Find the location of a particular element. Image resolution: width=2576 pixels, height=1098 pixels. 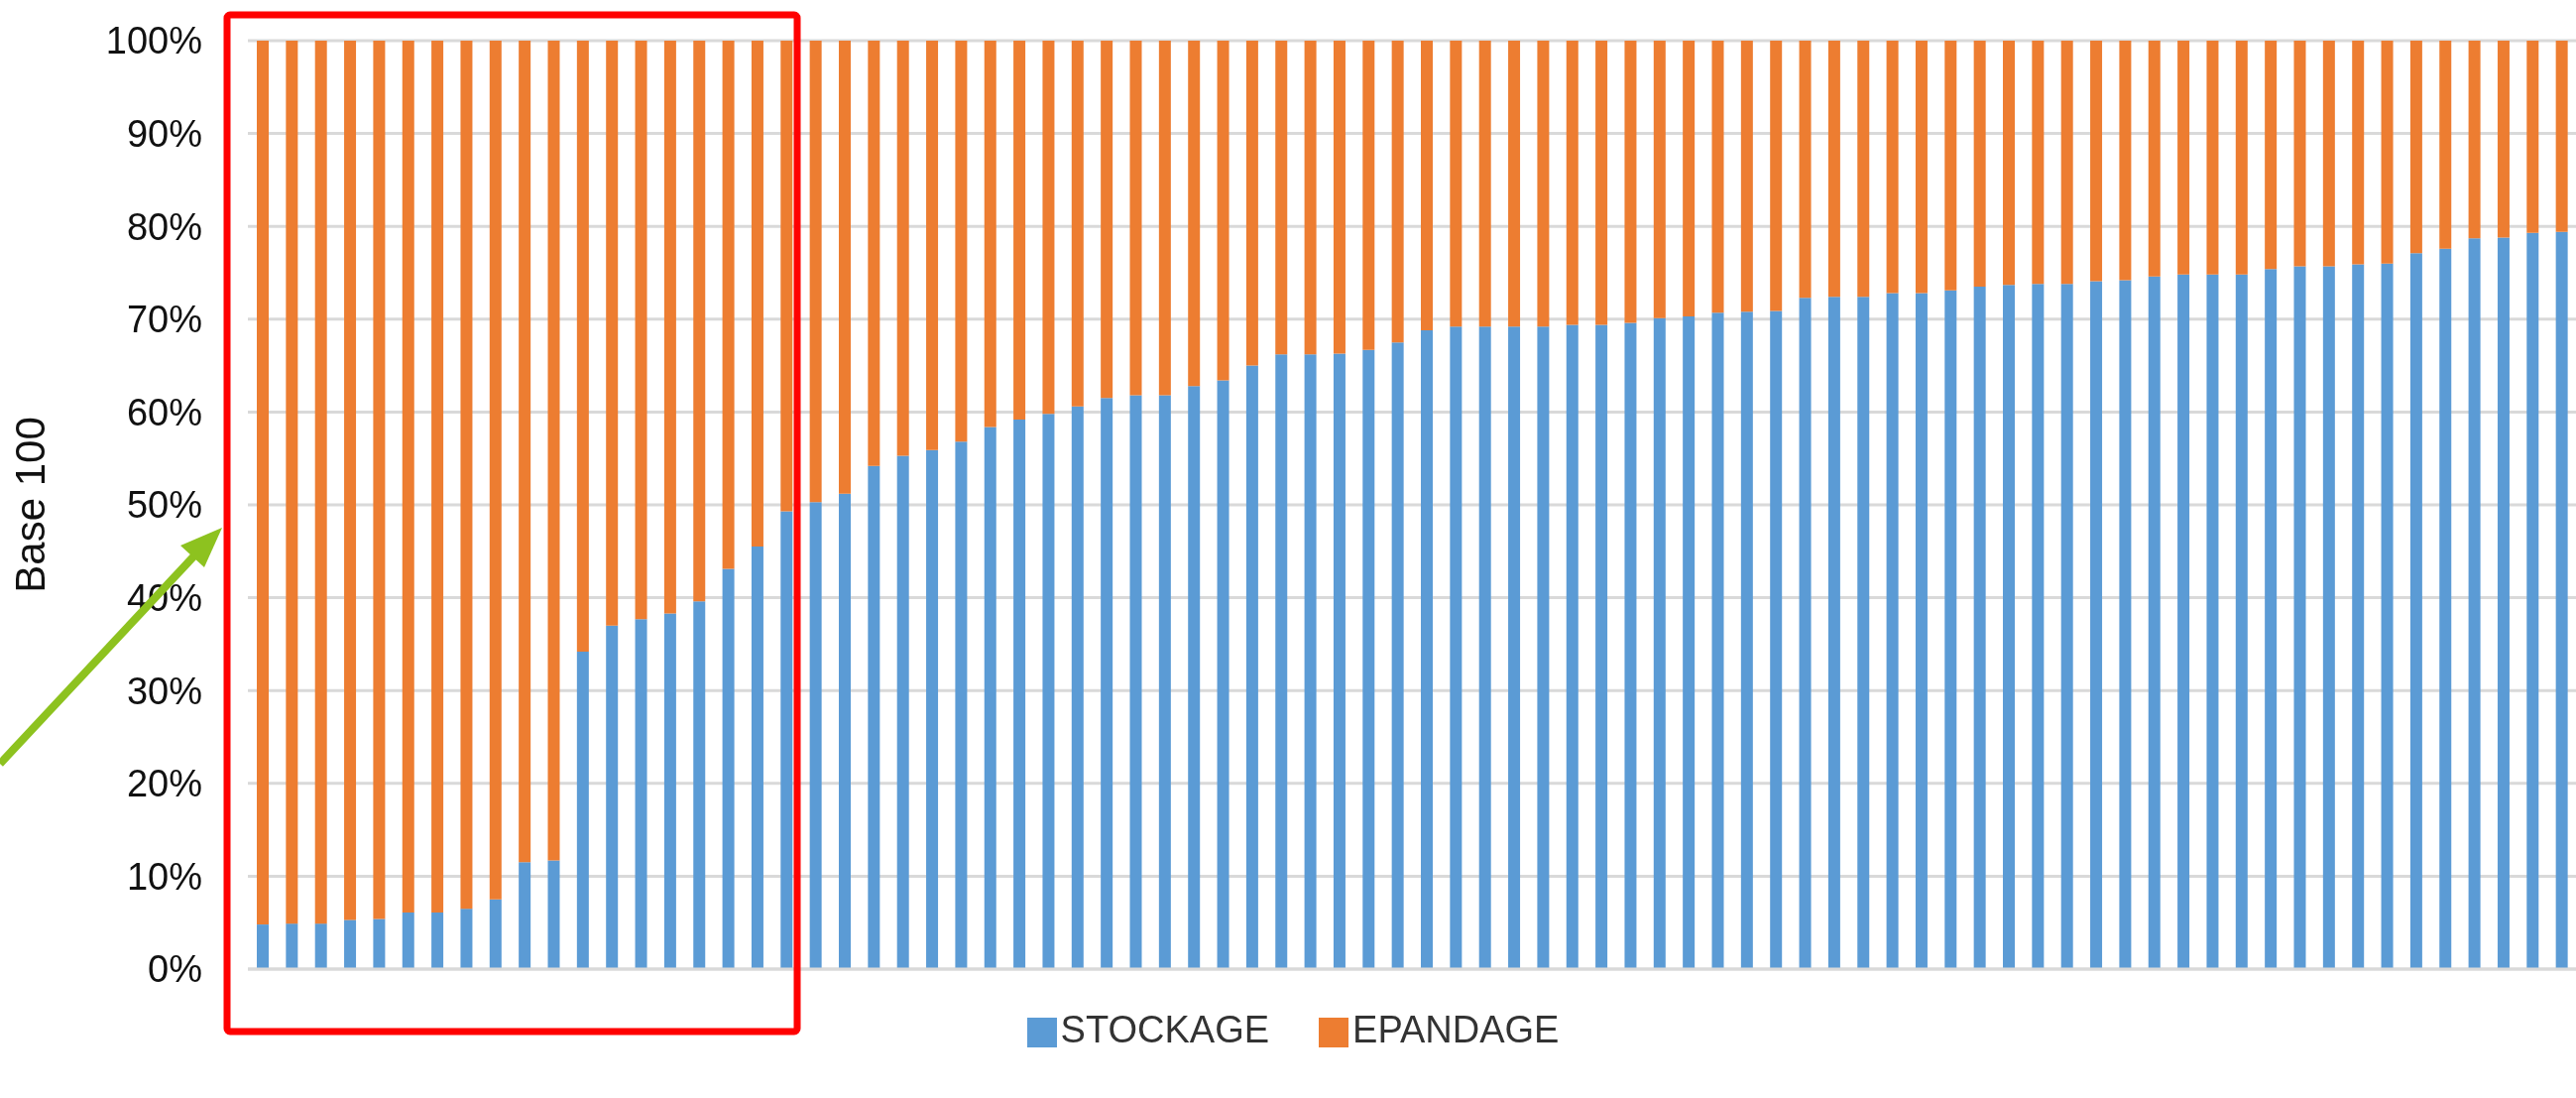

y-tick-label: 20% is located at coordinates (164, 784).